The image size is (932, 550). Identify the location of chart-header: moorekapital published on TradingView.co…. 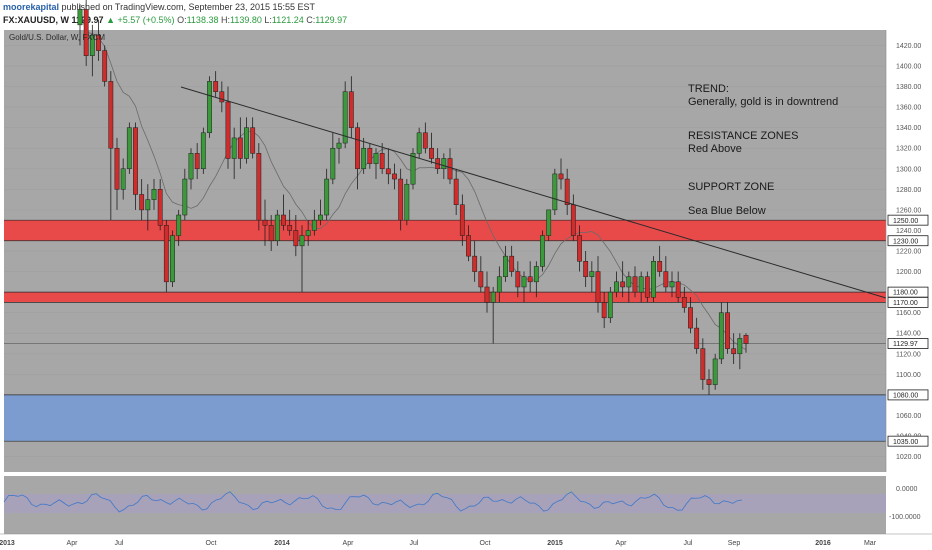
(466, 15).